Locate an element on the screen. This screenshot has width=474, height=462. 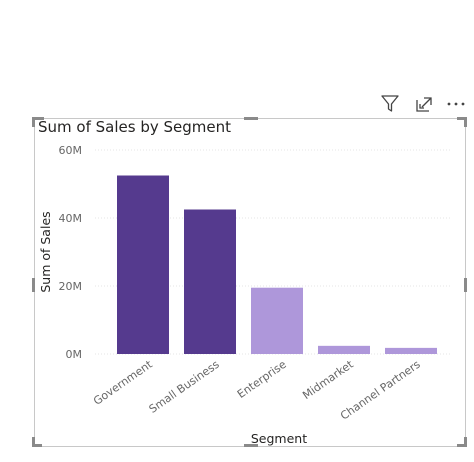
resize-handle-bottom-right is located at coordinates (462, 445).